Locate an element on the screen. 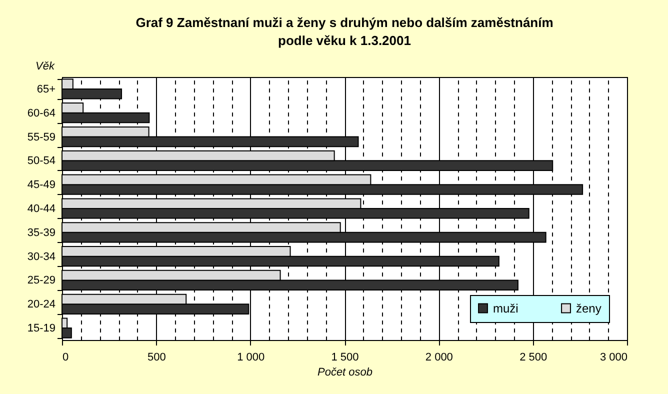 The image size is (668, 394). y-tick-label: 50-54 is located at coordinates (41, 161).